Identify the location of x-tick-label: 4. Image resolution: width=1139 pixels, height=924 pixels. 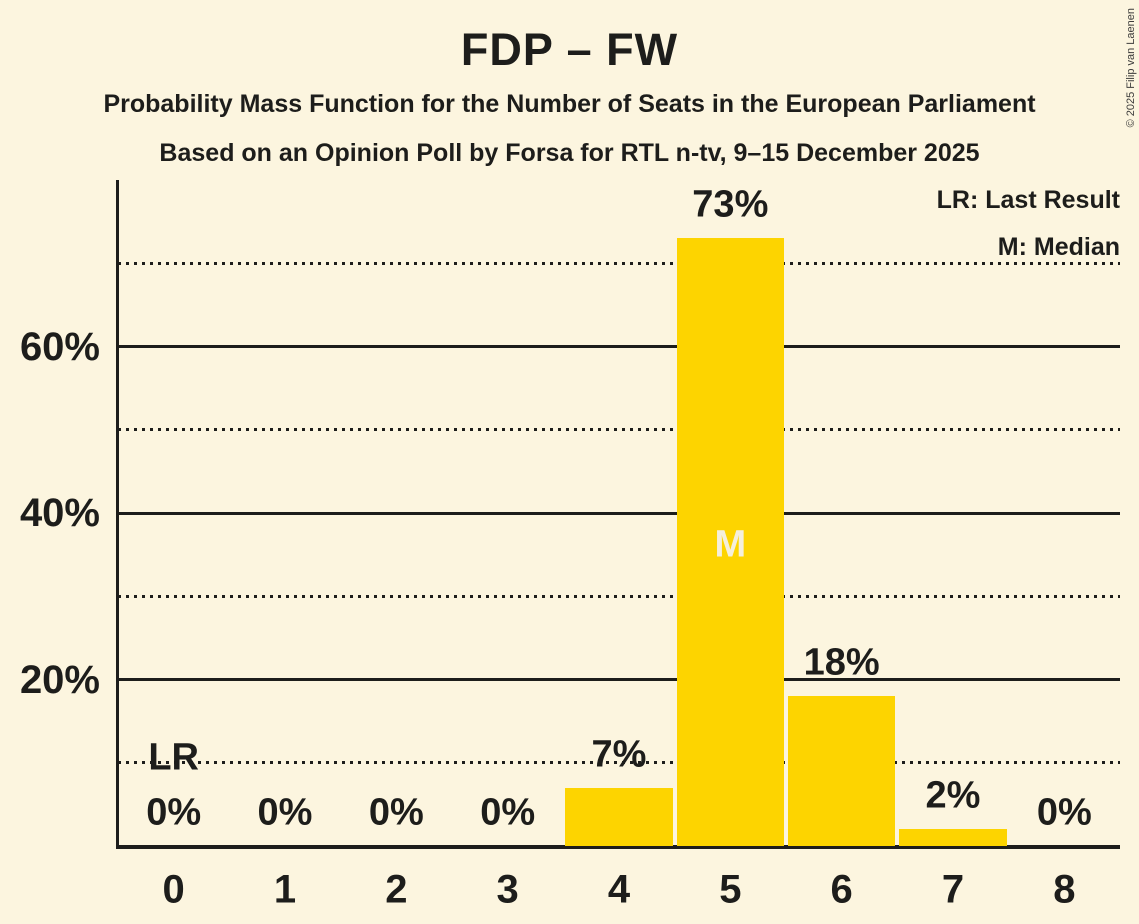
(619, 889).